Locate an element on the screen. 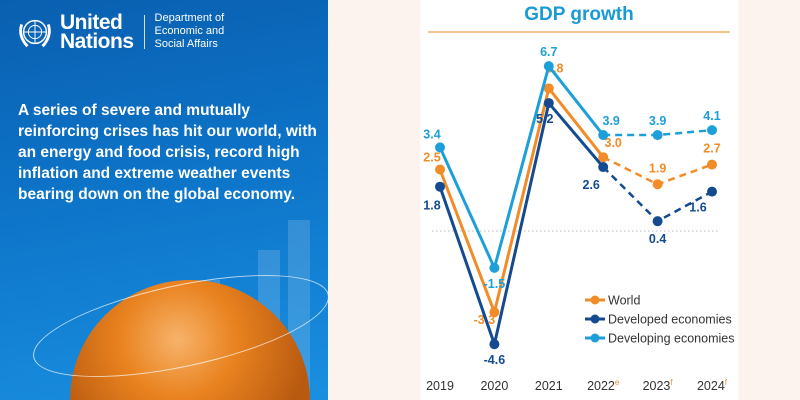 Image resolution: width=800 pixels, height=400 pixels. un-wordmark: United Nations is located at coordinates (97, 31).